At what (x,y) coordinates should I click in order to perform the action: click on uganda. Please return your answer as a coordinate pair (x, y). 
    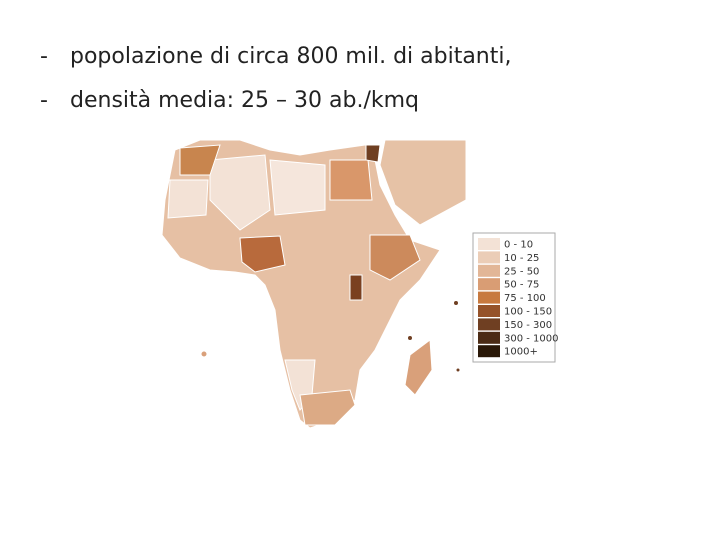
    Looking at the image, I should click on (356, 287).